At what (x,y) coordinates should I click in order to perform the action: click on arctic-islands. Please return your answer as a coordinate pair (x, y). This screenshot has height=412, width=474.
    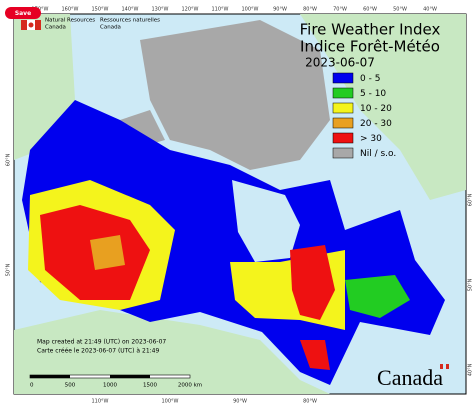
    Looking at the image, I should click on (235, 95).